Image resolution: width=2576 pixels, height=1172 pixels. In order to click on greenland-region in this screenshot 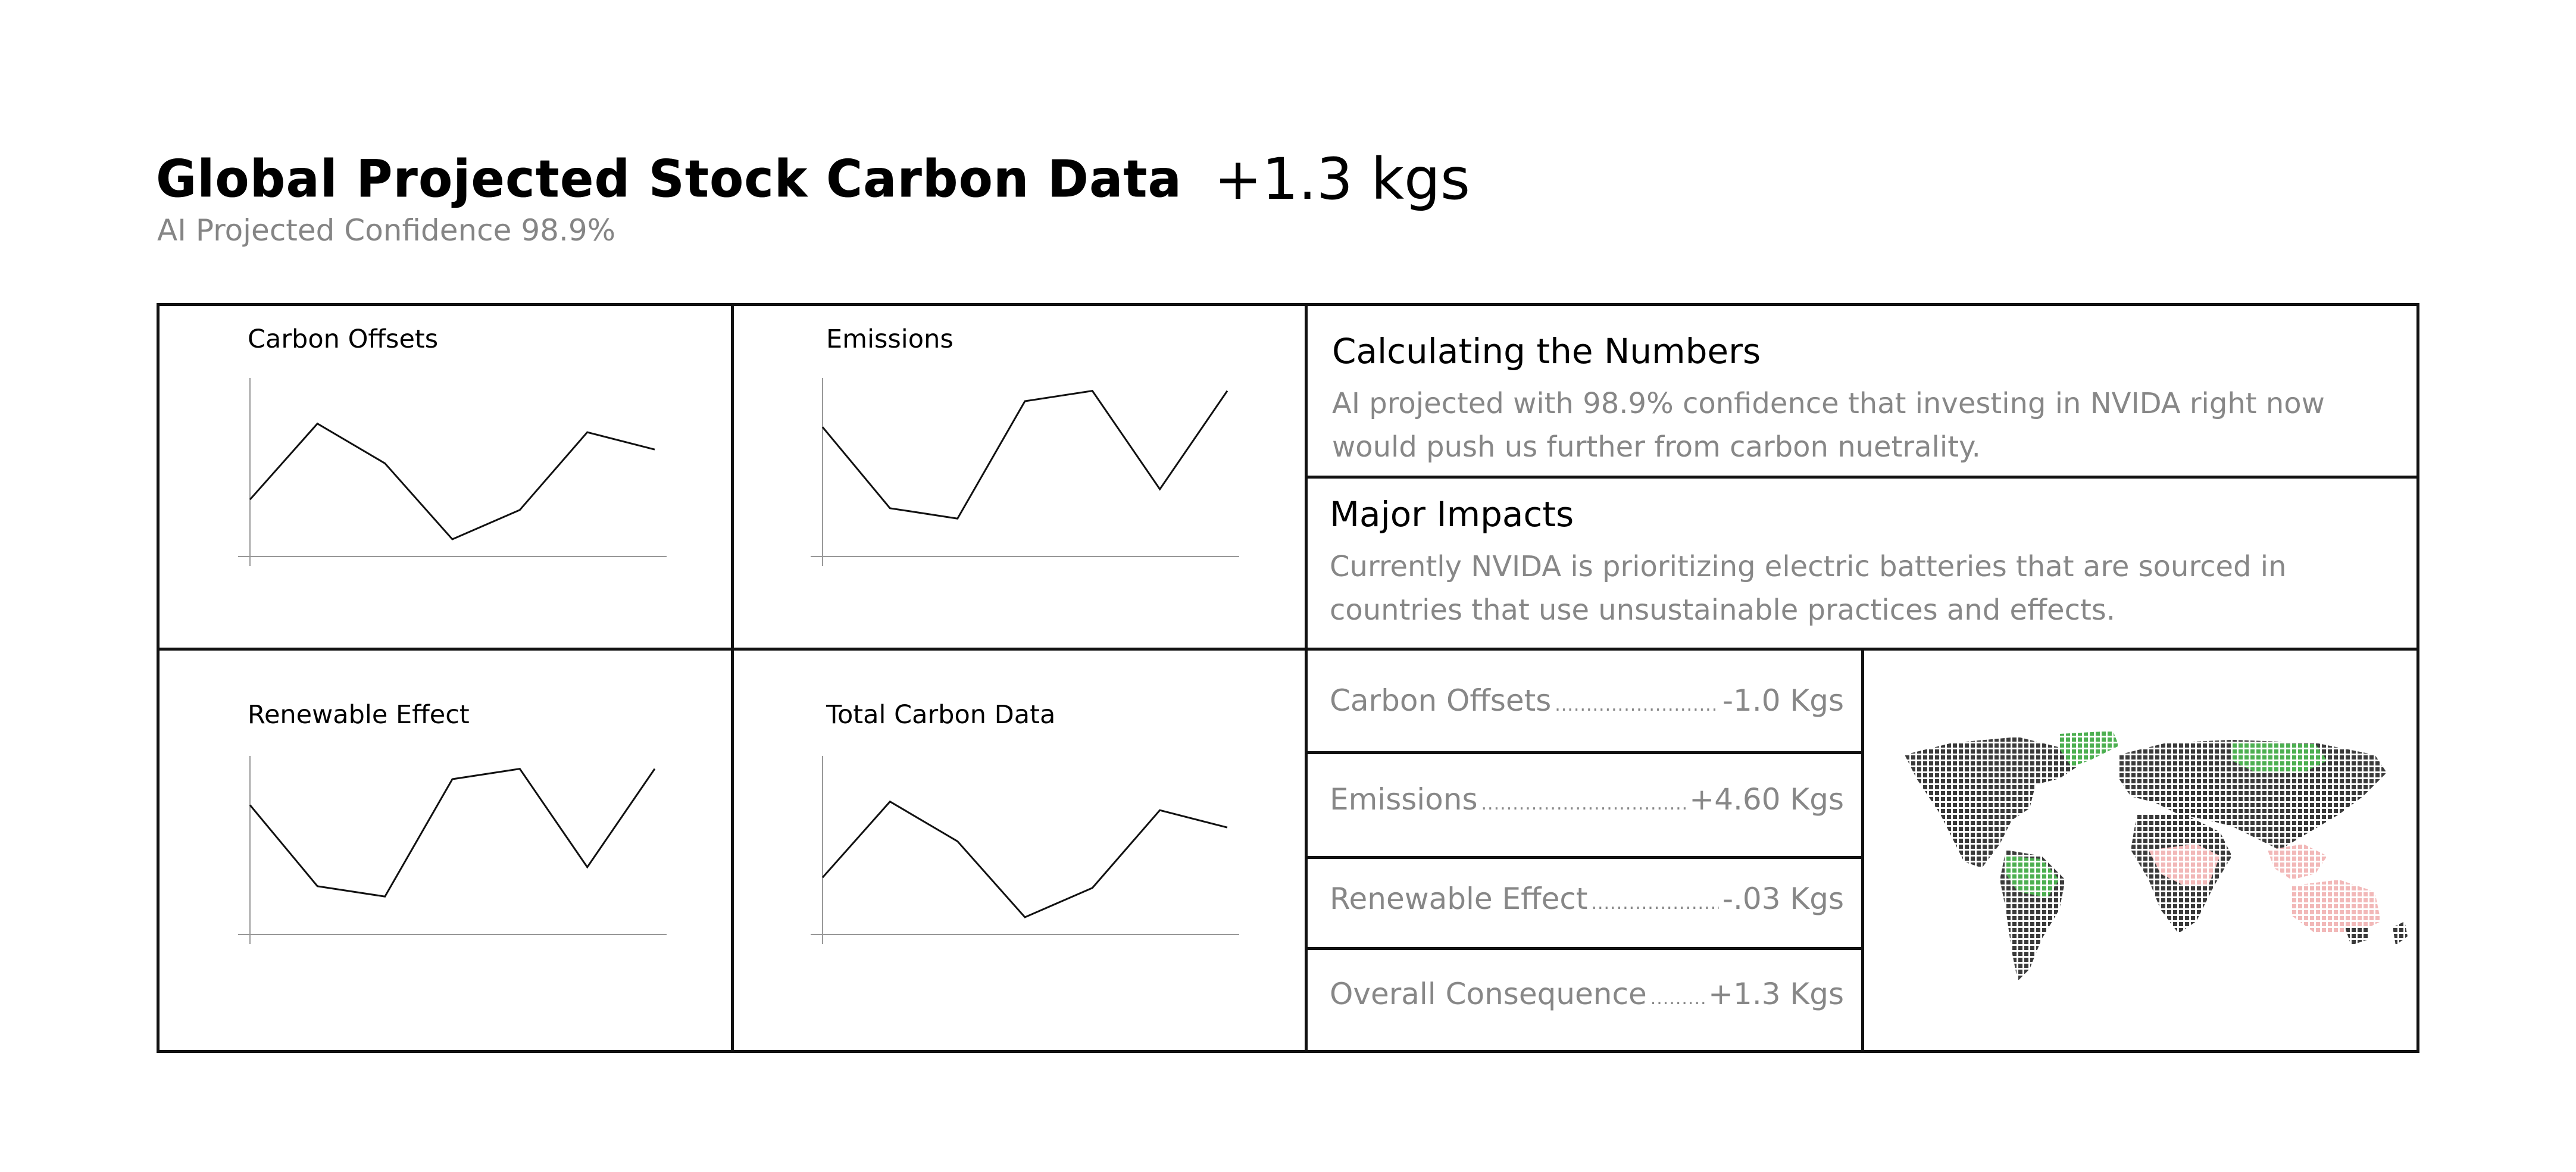, I will do `click(2089, 749)`.